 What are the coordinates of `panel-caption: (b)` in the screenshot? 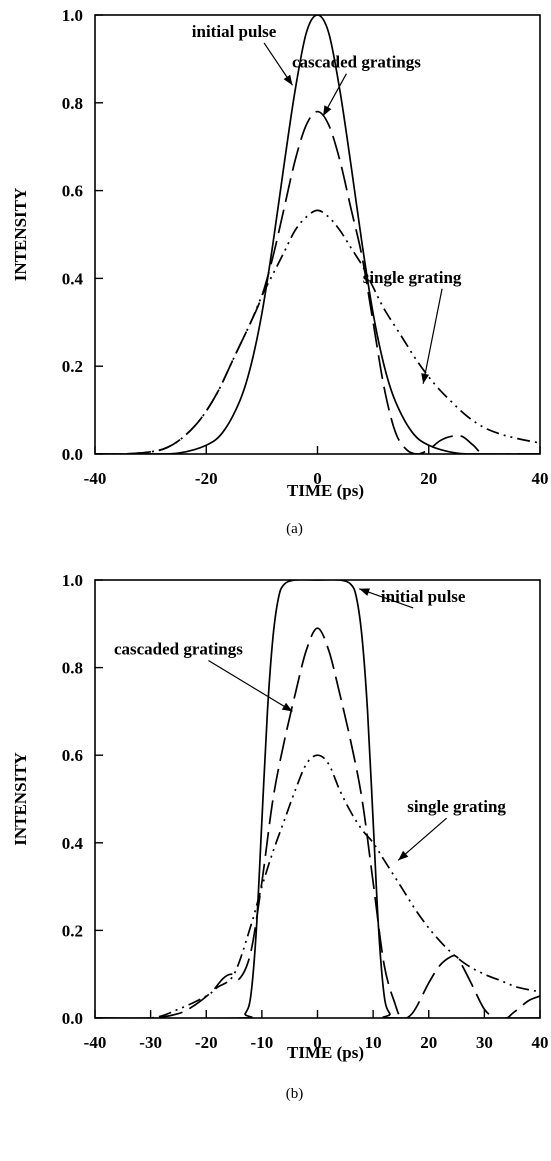 It's located at (295, 1094).